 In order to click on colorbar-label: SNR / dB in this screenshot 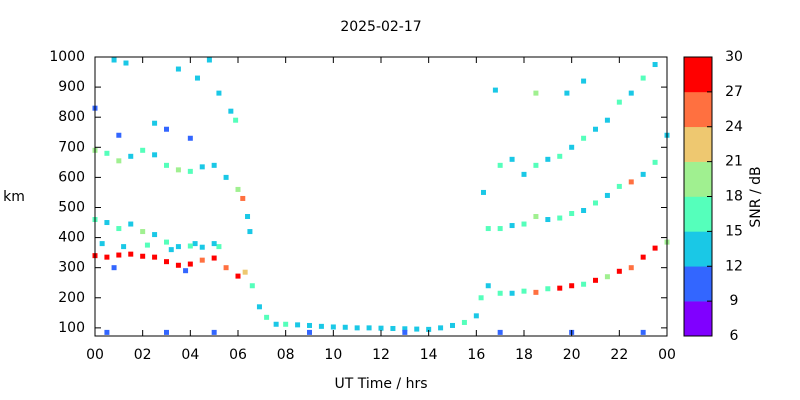, I will do `click(756, 196)`.